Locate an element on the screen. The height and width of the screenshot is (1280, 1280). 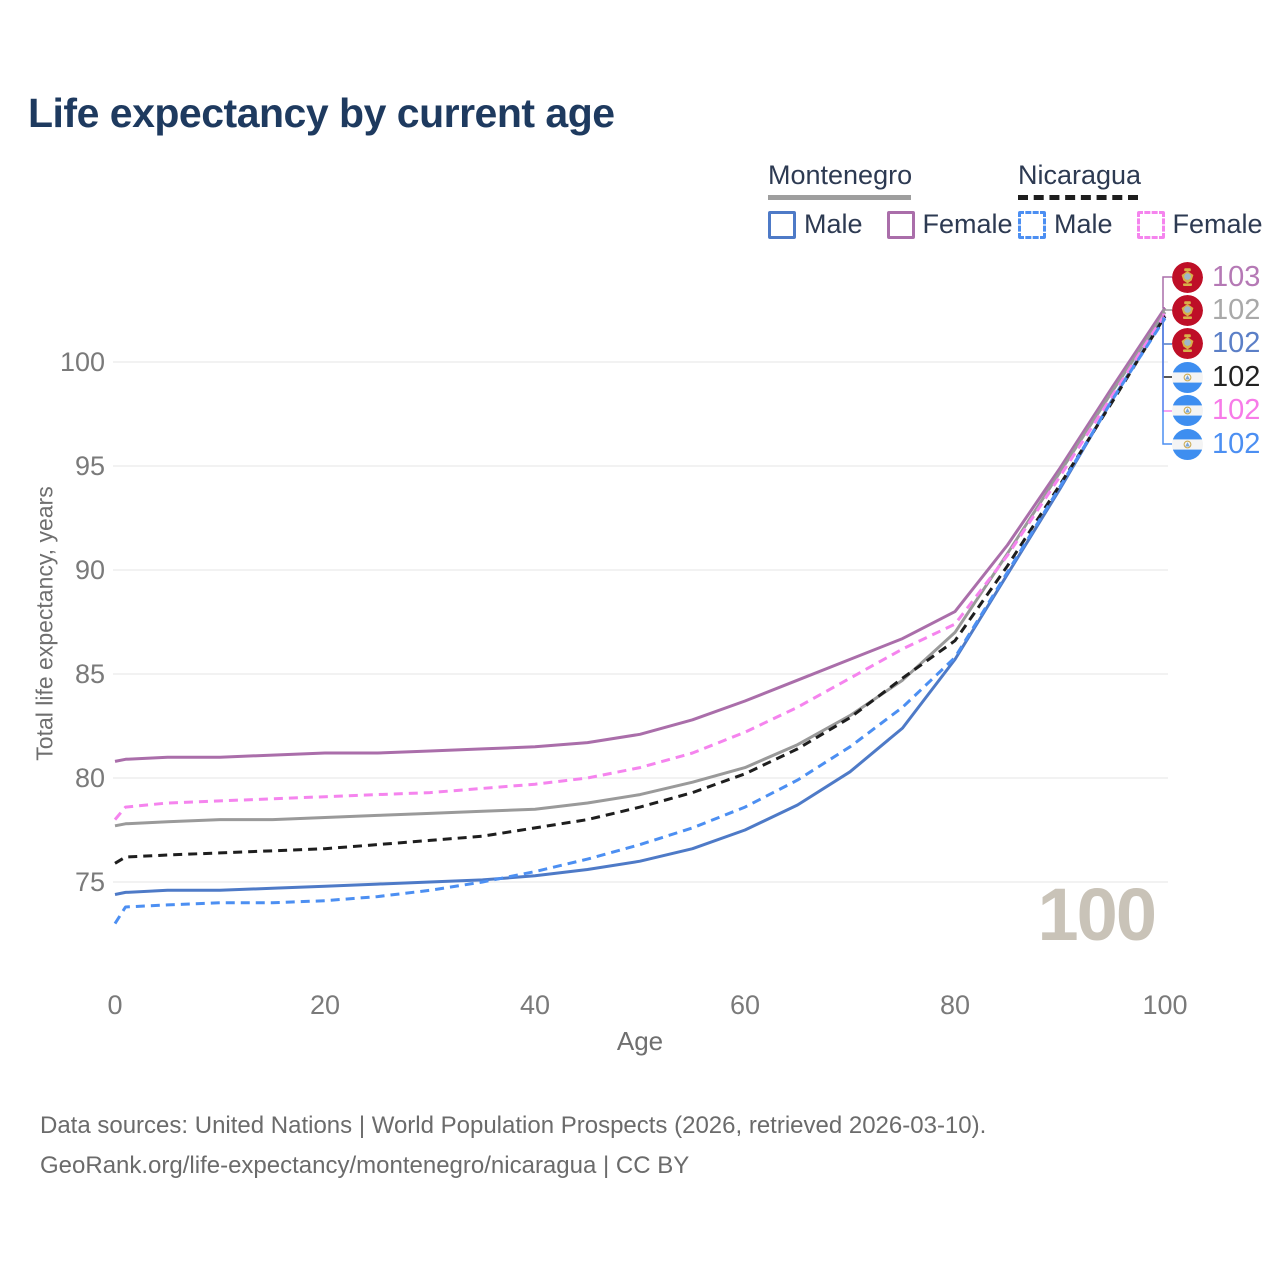
x-tick-label: 80 is located at coordinates (955, 1005).